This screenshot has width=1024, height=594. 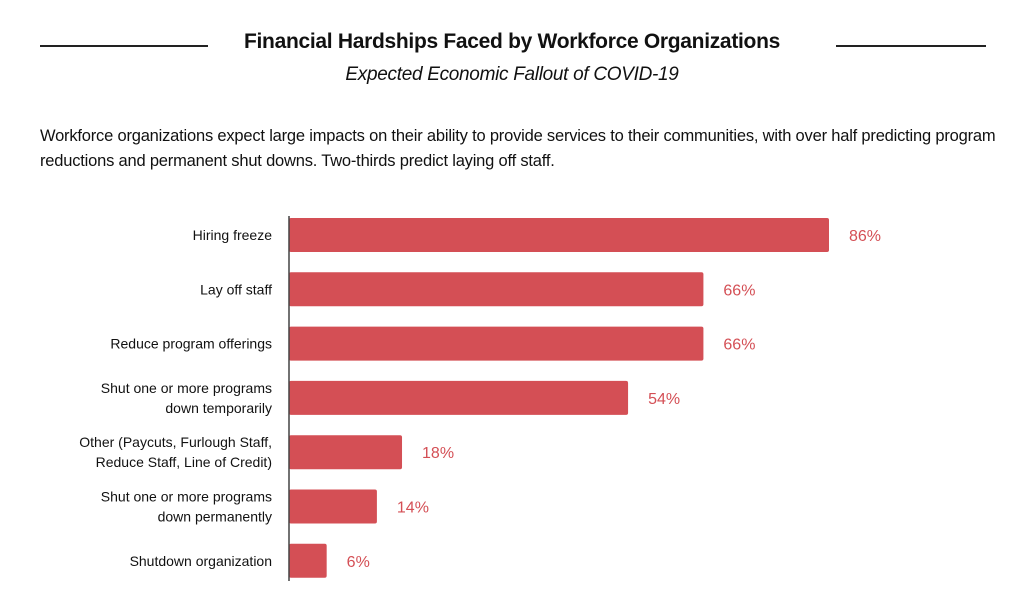 What do you see at coordinates (124, 46) in the screenshot?
I see `title-rule-left` at bounding box center [124, 46].